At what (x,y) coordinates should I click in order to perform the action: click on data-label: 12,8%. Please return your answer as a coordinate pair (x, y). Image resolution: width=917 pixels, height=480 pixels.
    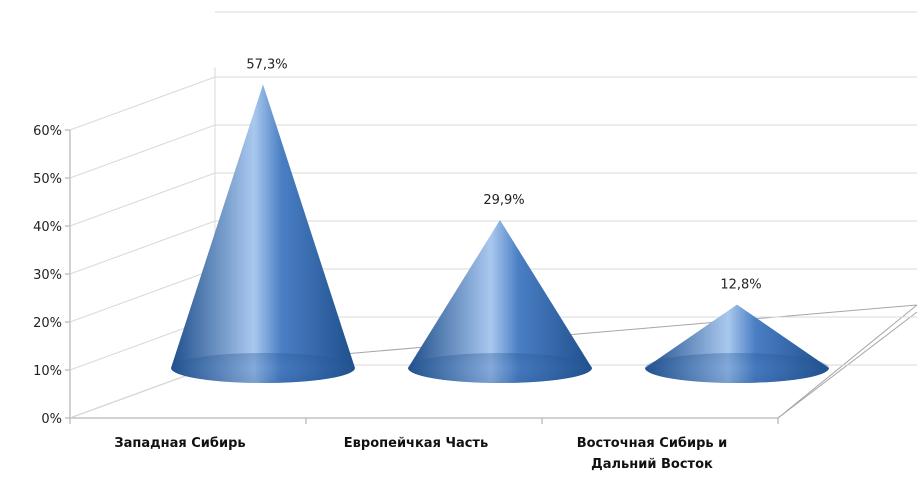
    Looking at the image, I should click on (740, 285).